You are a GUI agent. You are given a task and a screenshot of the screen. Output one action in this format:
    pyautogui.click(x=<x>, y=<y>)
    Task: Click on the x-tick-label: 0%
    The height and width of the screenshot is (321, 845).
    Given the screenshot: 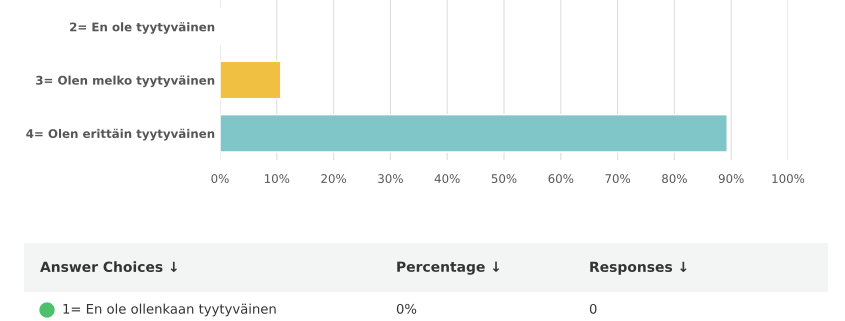 What is the action you would take?
    pyautogui.click(x=220, y=179)
    